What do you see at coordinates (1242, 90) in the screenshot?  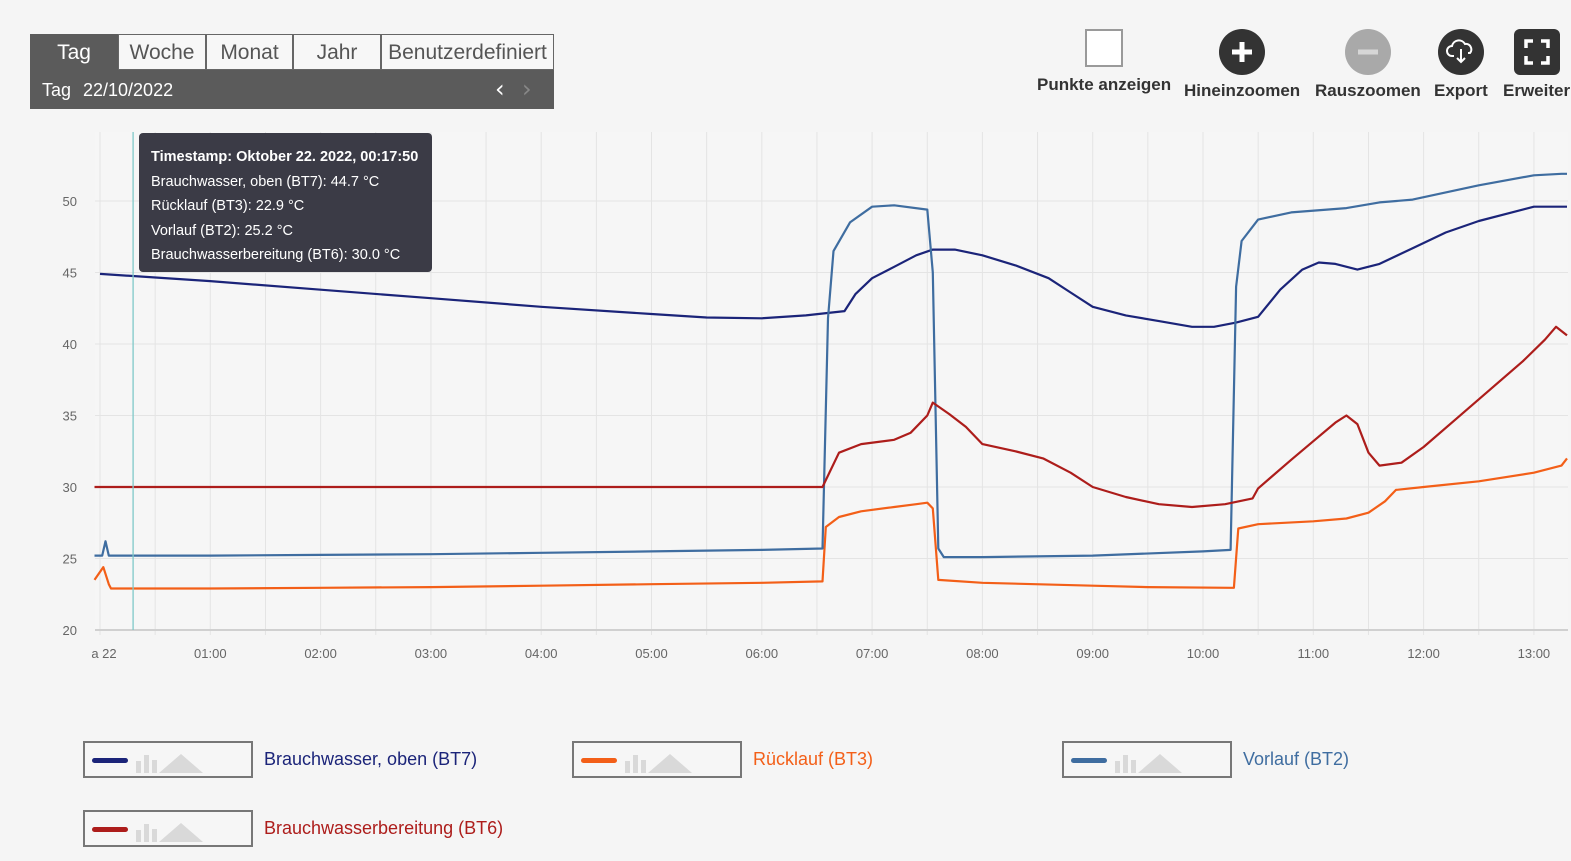 I see `zoom-in-label: Hineinzoomen` at bounding box center [1242, 90].